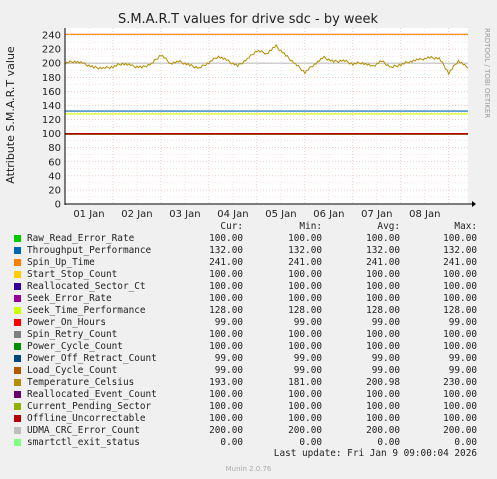 This screenshot has height=479, width=497. What do you see at coordinates (305, 310) in the screenshot?
I see `legend-min: 128.00` at bounding box center [305, 310].